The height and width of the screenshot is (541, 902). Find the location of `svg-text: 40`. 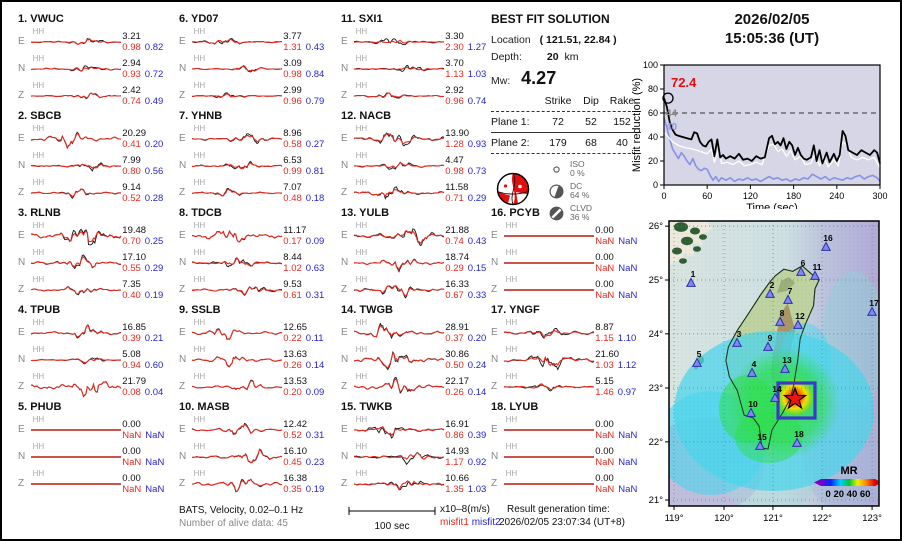

svg-text: 40 is located at coordinates (672, 127).